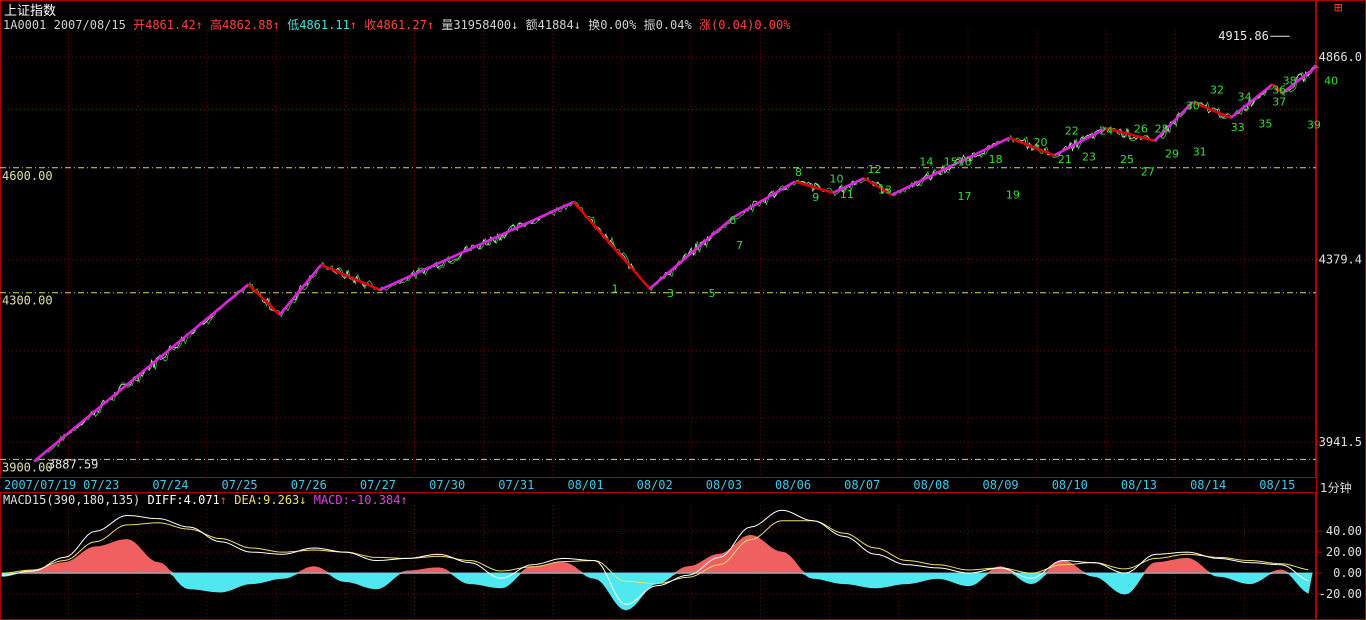  What do you see at coordinates (1344, 531) in the screenshot?
I see `macd-axis-label: 40.00` at bounding box center [1344, 531].